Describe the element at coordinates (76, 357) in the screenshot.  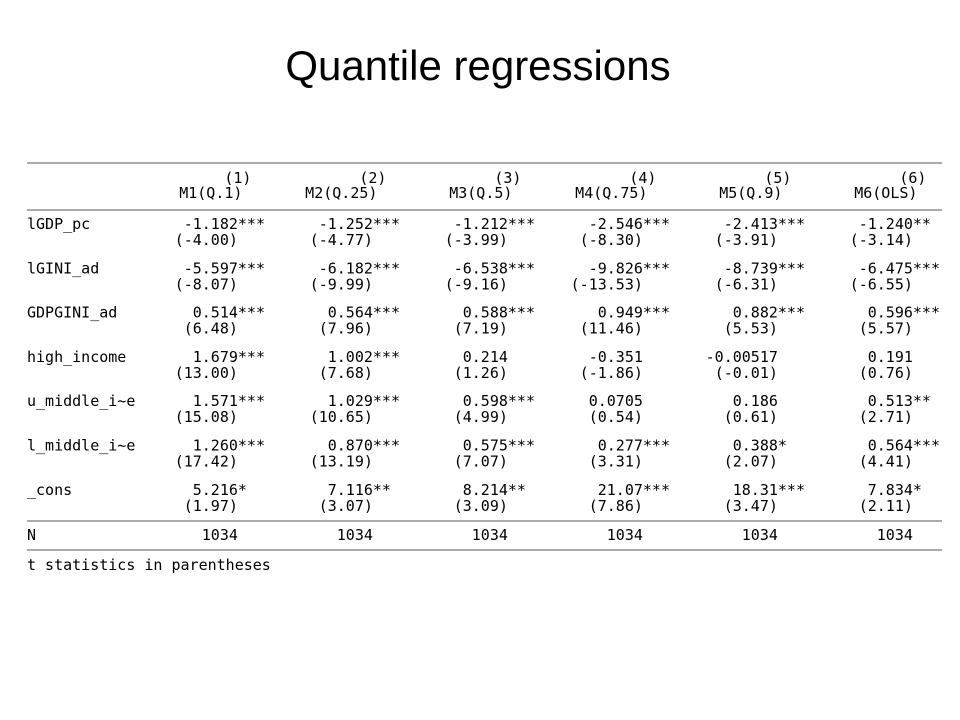
I see `row-label: high_income` at that location.